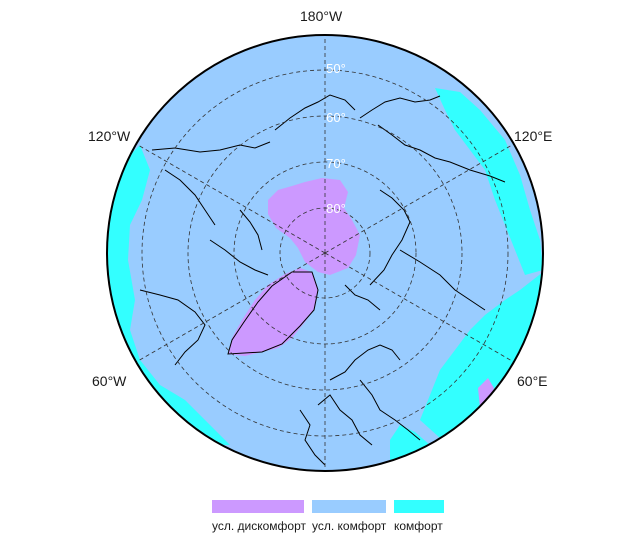 Image resolution: width=625 pixels, height=552 pixels. I want to click on latitude-label-60: 60°, so click(336, 117).